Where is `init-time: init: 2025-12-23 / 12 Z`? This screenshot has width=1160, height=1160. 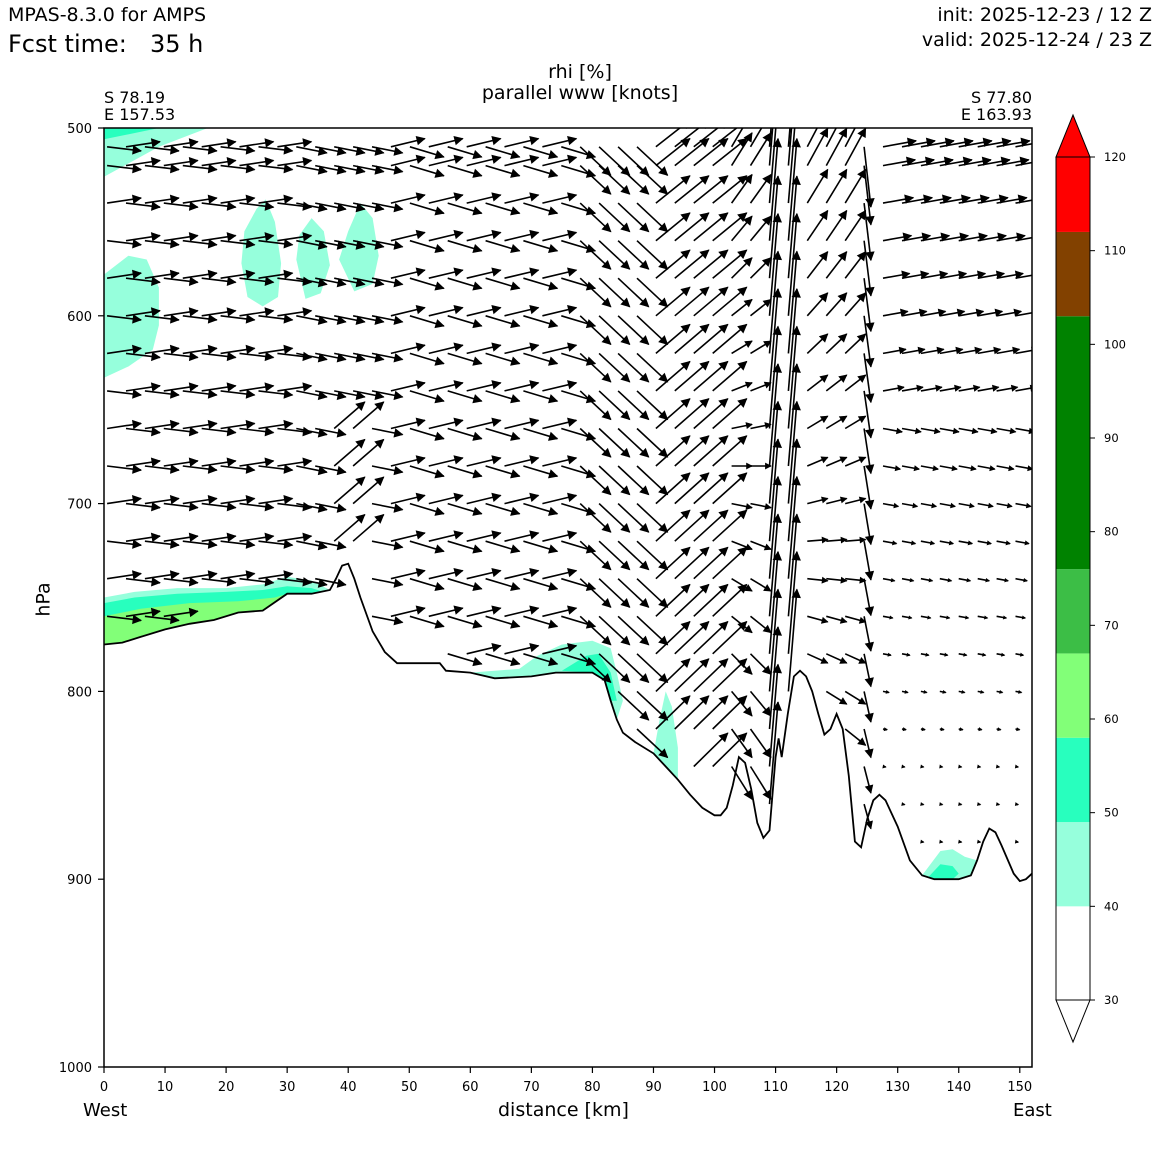
init-time: init: 2025-12-23 / 12 Z is located at coordinates (1044, 15).